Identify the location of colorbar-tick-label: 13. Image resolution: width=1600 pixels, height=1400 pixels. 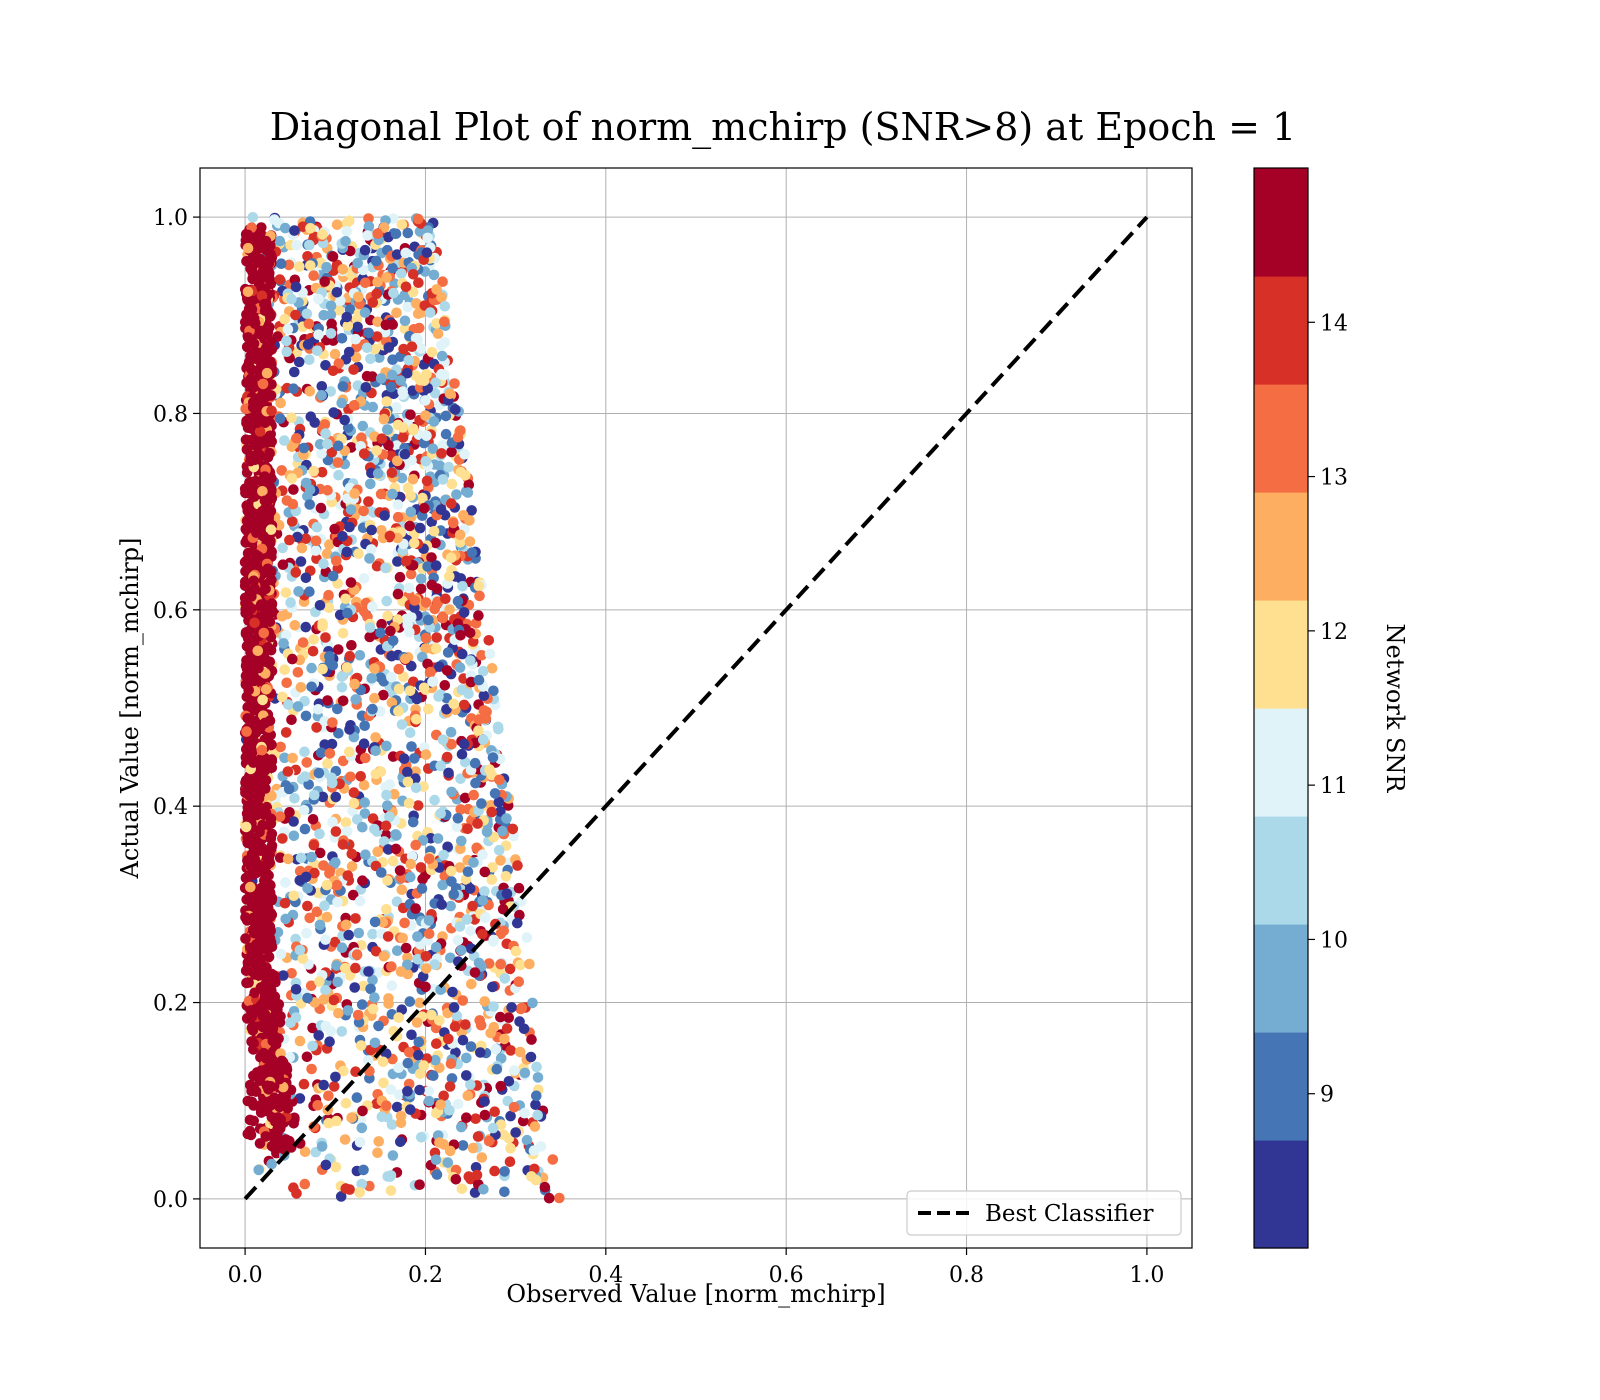
(1334, 478).